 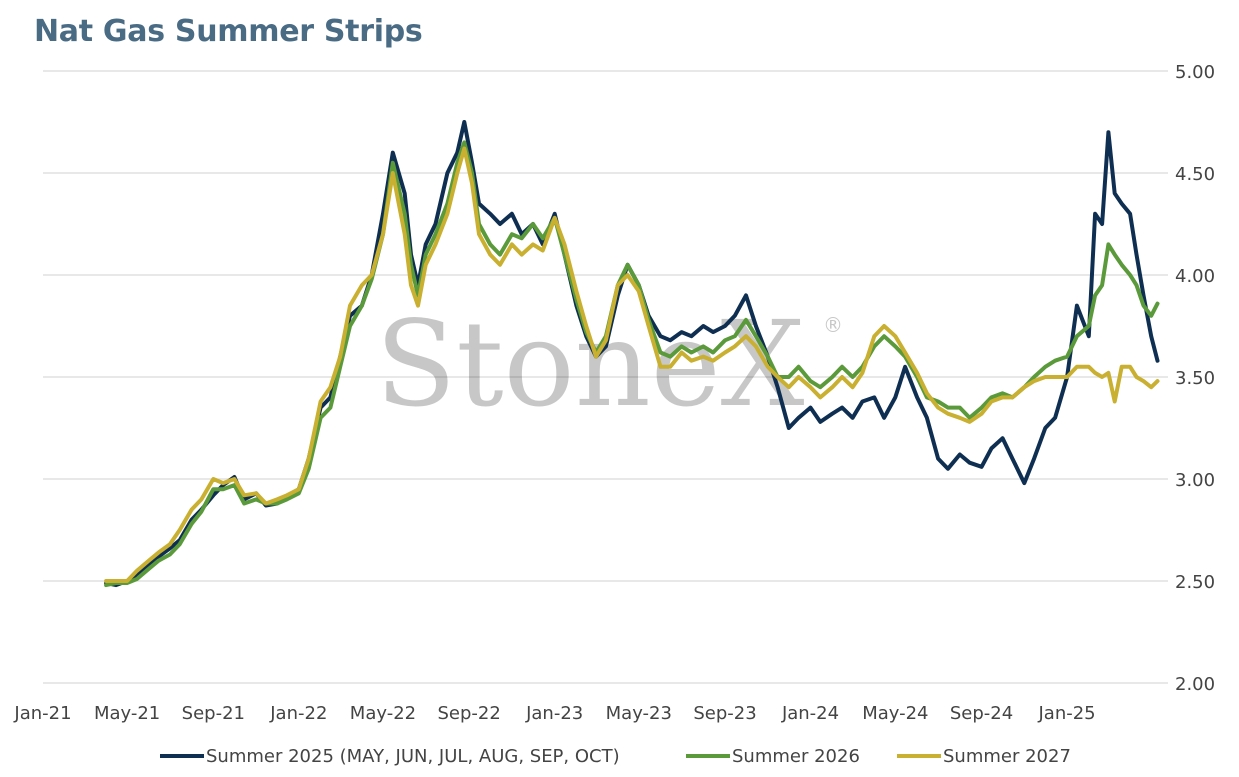 I want to click on y-tick-label: 5.00, so click(x=1195, y=72).